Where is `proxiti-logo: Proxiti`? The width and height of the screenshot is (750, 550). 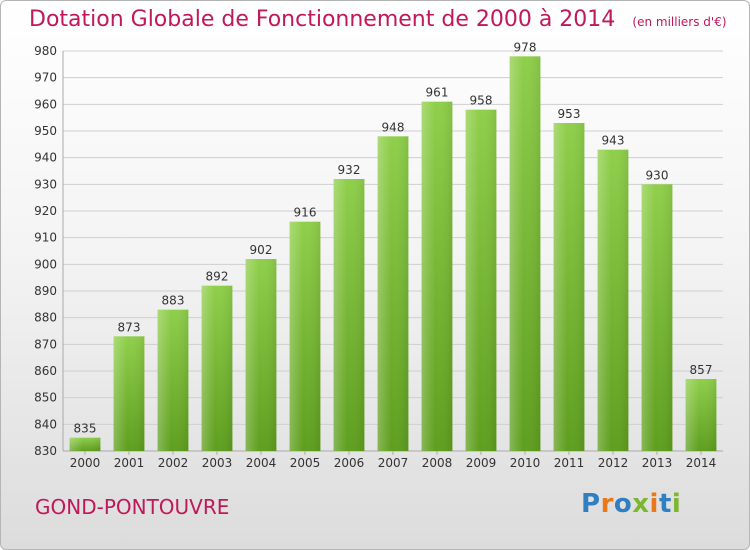 proxiti-logo: Proxiti is located at coordinates (631, 504).